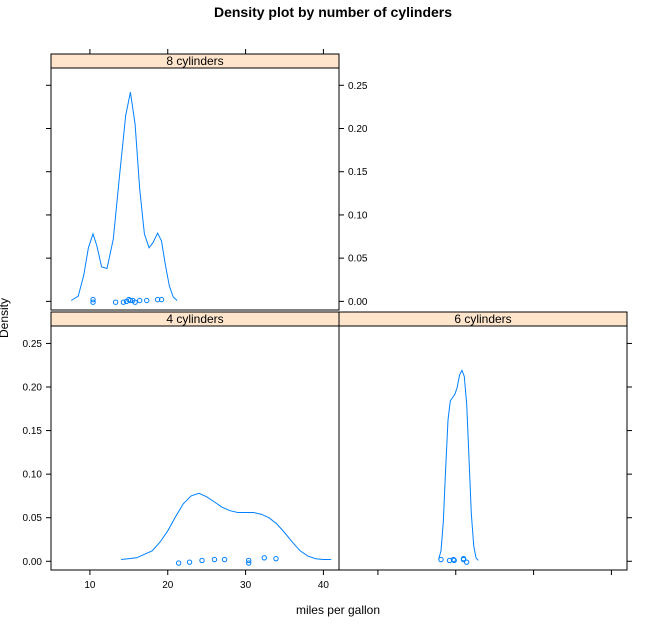 Image resolution: width=651 pixels, height=629 pixels. I want to click on x-tick-label: 40, so click(324, 585).